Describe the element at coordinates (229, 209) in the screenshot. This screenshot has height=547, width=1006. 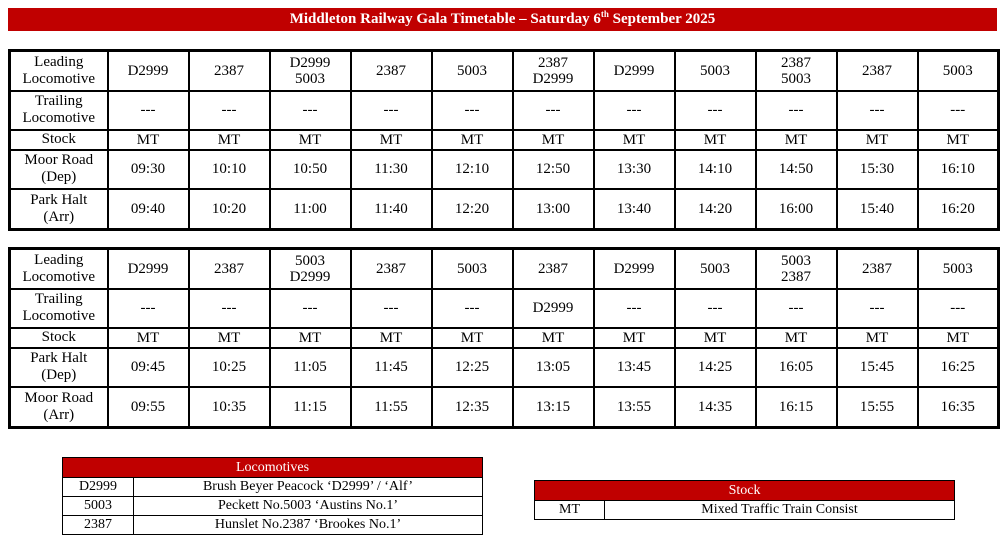
I see `cell: 10:20` at that location.